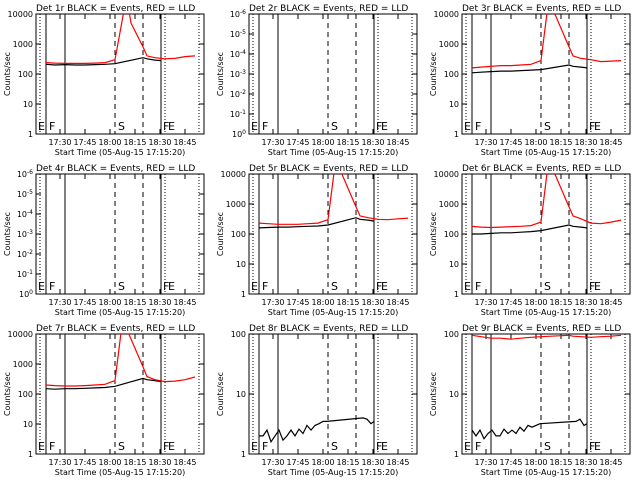 The height and width of the screenshot is (480, 640). What do you see at coordinates (238, 54) in the screenshot?
I see `y-tick-label: 10⁻⁴` at bounding box center [238, 54].